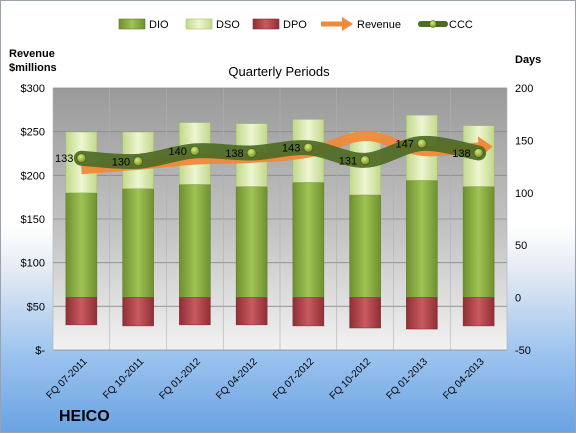  What do you see at coordinates (123, 378) in the screenshot?
I see `category-label: FQ 10-2011` at bounding box center [123, 378].